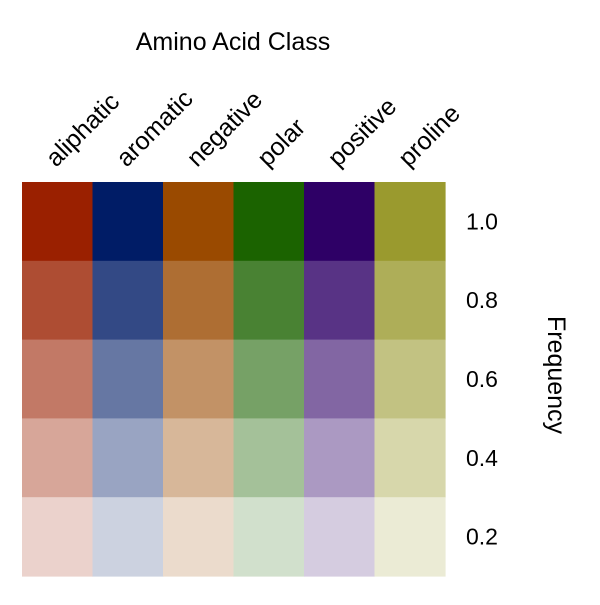  Describe the element at coordinates (556, 375) in the screenshot. I see `frequency-axis-title: Frequency` at that location.